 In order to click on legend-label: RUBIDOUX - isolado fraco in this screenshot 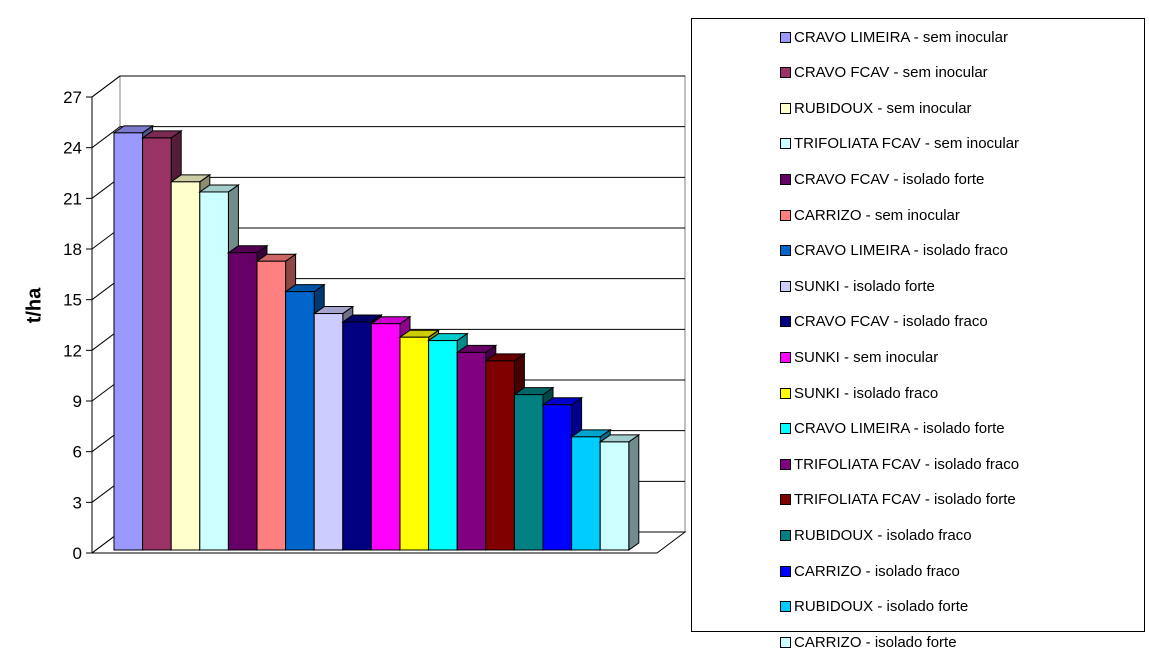, I will do `click(883, 535)`.